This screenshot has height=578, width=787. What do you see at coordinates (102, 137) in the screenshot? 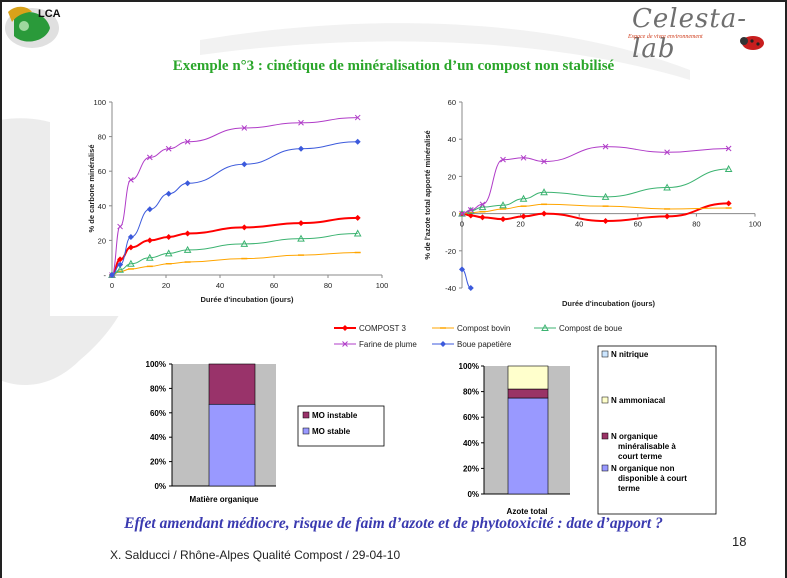
I see `y-tick-label: 80` at bounding box center [102, 137].